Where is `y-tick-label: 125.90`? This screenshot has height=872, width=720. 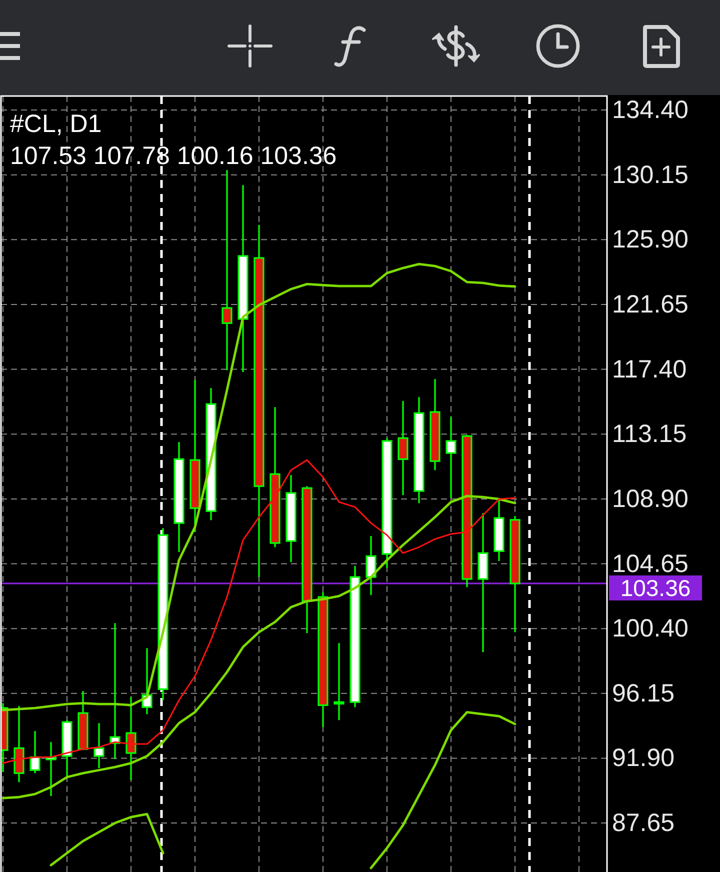
y-tick-label: 125.90 is located at coordinates (650, 240).